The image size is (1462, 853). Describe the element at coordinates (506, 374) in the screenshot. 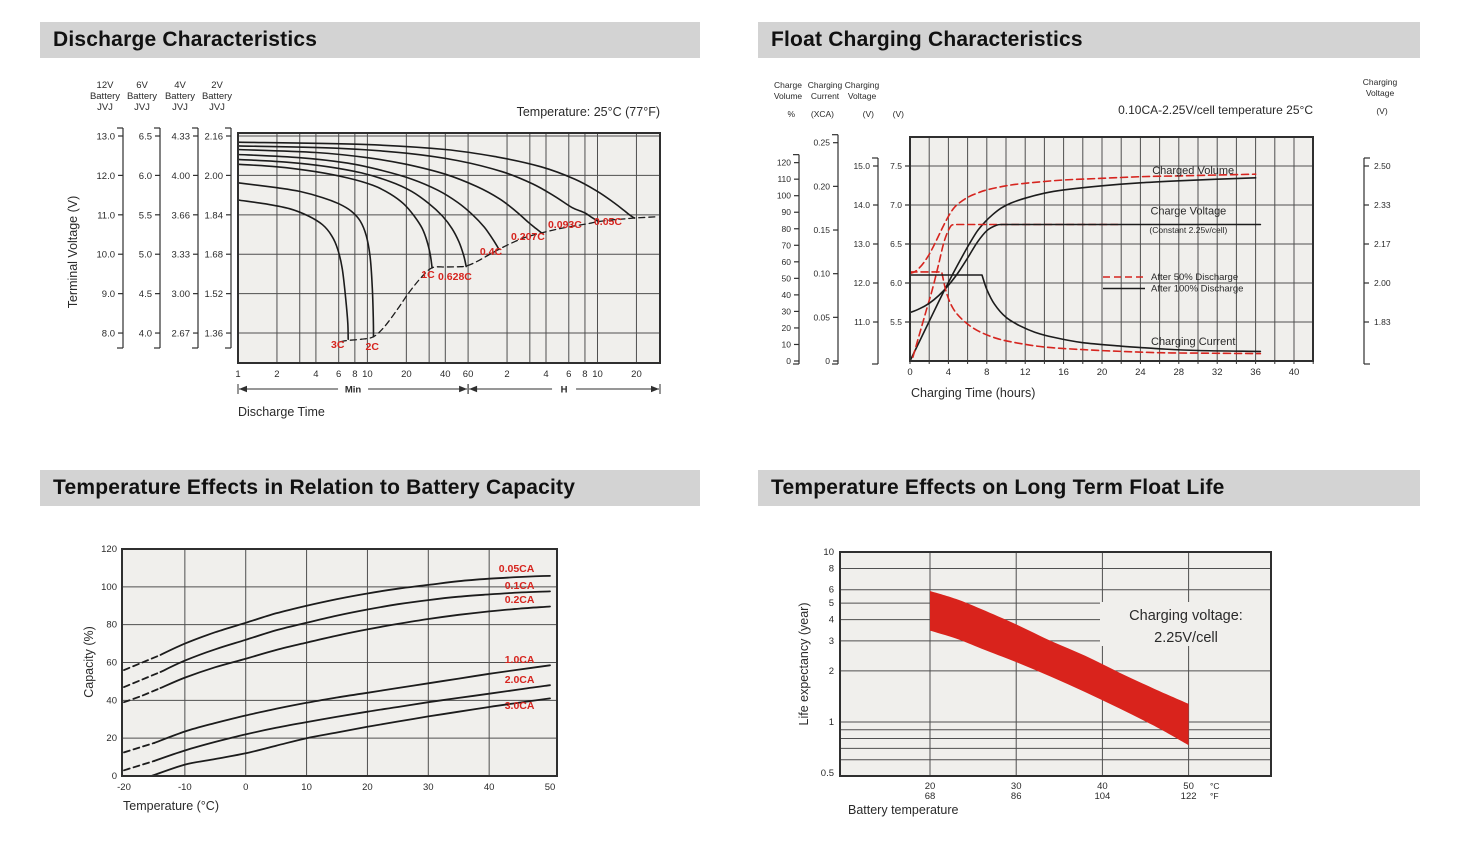

I see `svg-text: 2` at that location.